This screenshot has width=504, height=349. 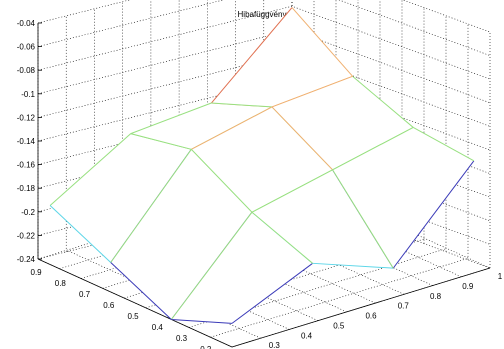 What do you see at coordinates (158, 327) in the screenshot?
I see `left-axis-tick-label: 0.4` at bounding box center [158, 327].